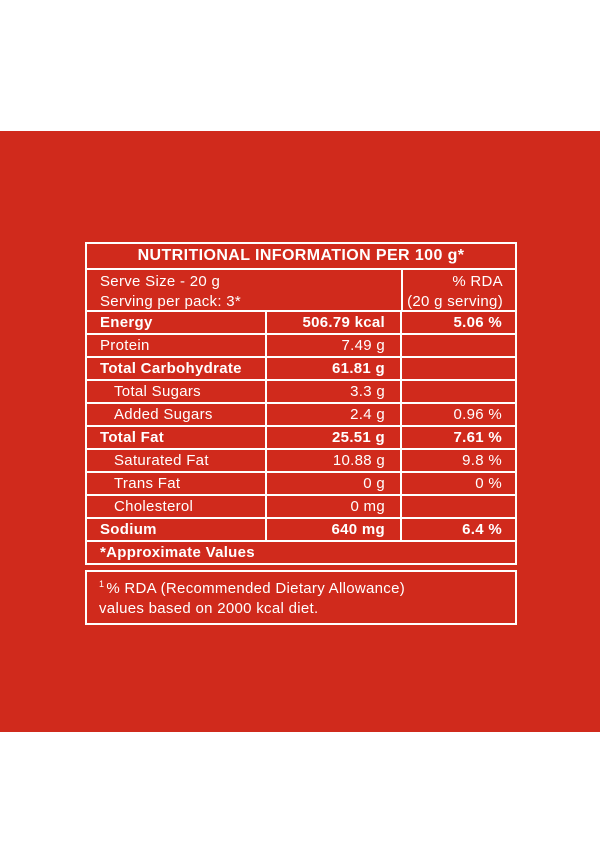 The height and width of the screenshot is (866, 600). Describe the element at coordinates (332, 437) in the screenshot. I see `nutrient-amount: 25.51 g` at that location.